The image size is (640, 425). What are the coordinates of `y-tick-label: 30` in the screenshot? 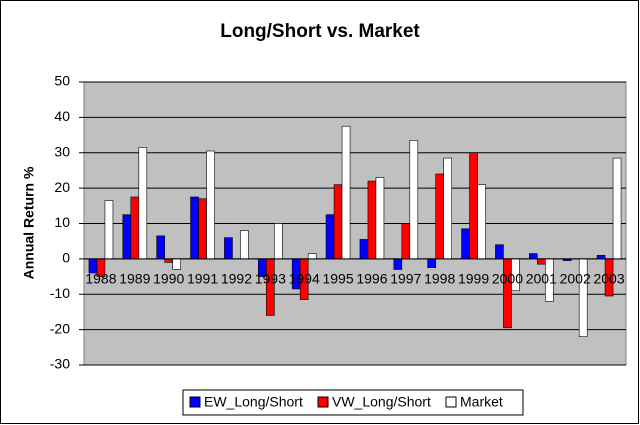 It's located at (62, 151).